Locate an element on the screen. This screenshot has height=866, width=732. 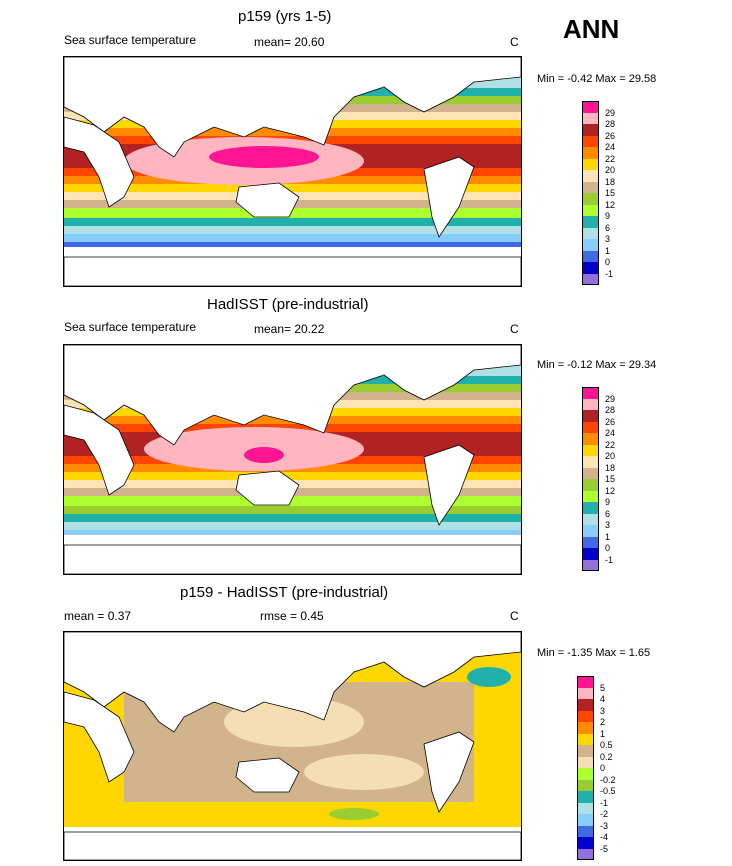
colorbar-tick-label: 26 is located at coordinates (610, 421).